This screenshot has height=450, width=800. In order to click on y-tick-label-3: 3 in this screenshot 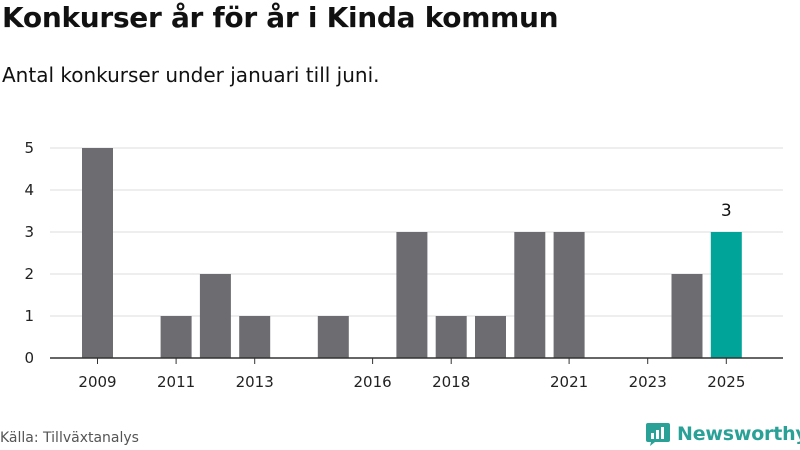, I will do `click(29, 232)`.